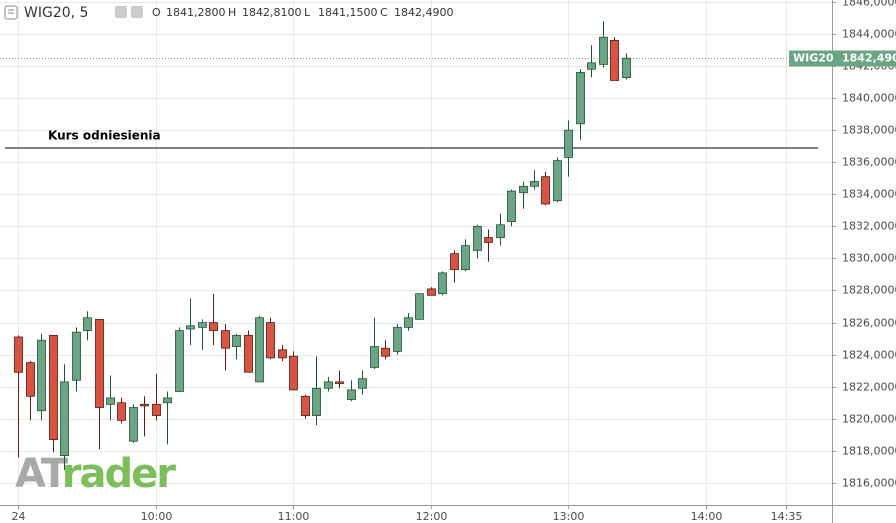 This screenshot has height=523, width=896. What do you see at coordinates (869, 290) in the screenshot?
I see `y-tick-label: 1828,0000` at bounding box center [869, 290].